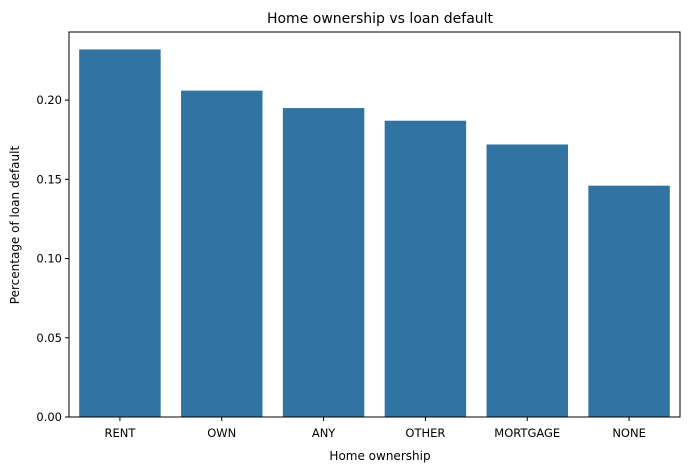 This screenshot has width=700, height=474. I want to click on x-axis-label: Home ownership, so click(379, 456).